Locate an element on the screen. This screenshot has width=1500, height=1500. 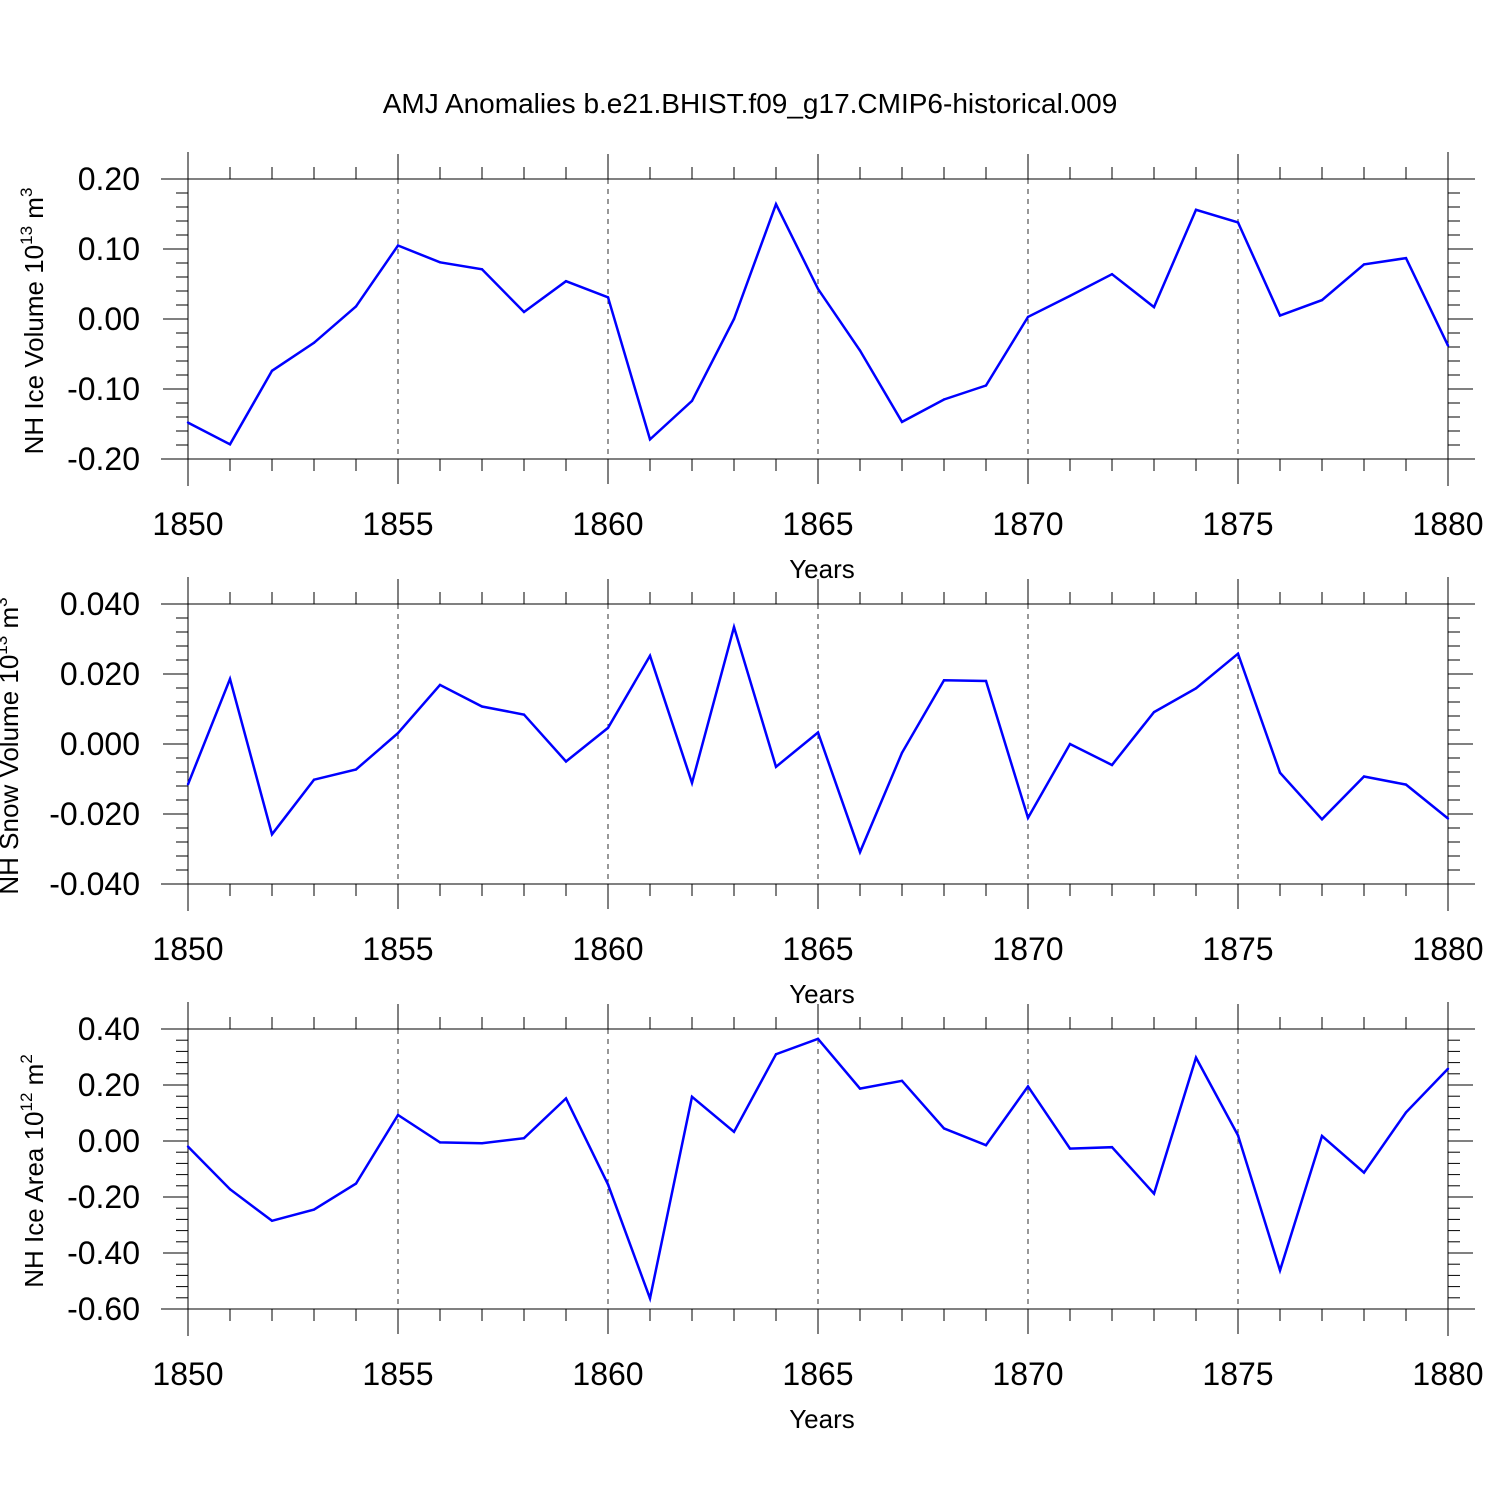
x-tick-label: 1870 is located at coordinates (1027, 524).